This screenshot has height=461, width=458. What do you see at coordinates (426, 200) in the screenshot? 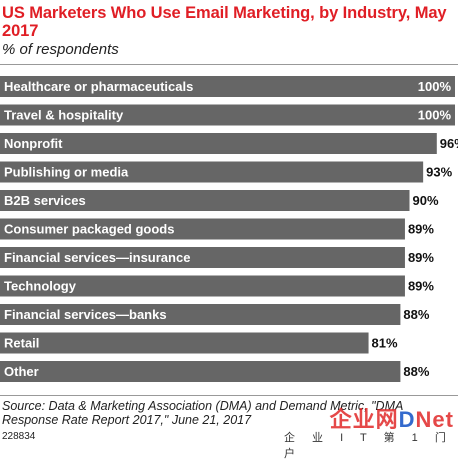
I see `value-label: 90%` at bounding box center [426, 200].